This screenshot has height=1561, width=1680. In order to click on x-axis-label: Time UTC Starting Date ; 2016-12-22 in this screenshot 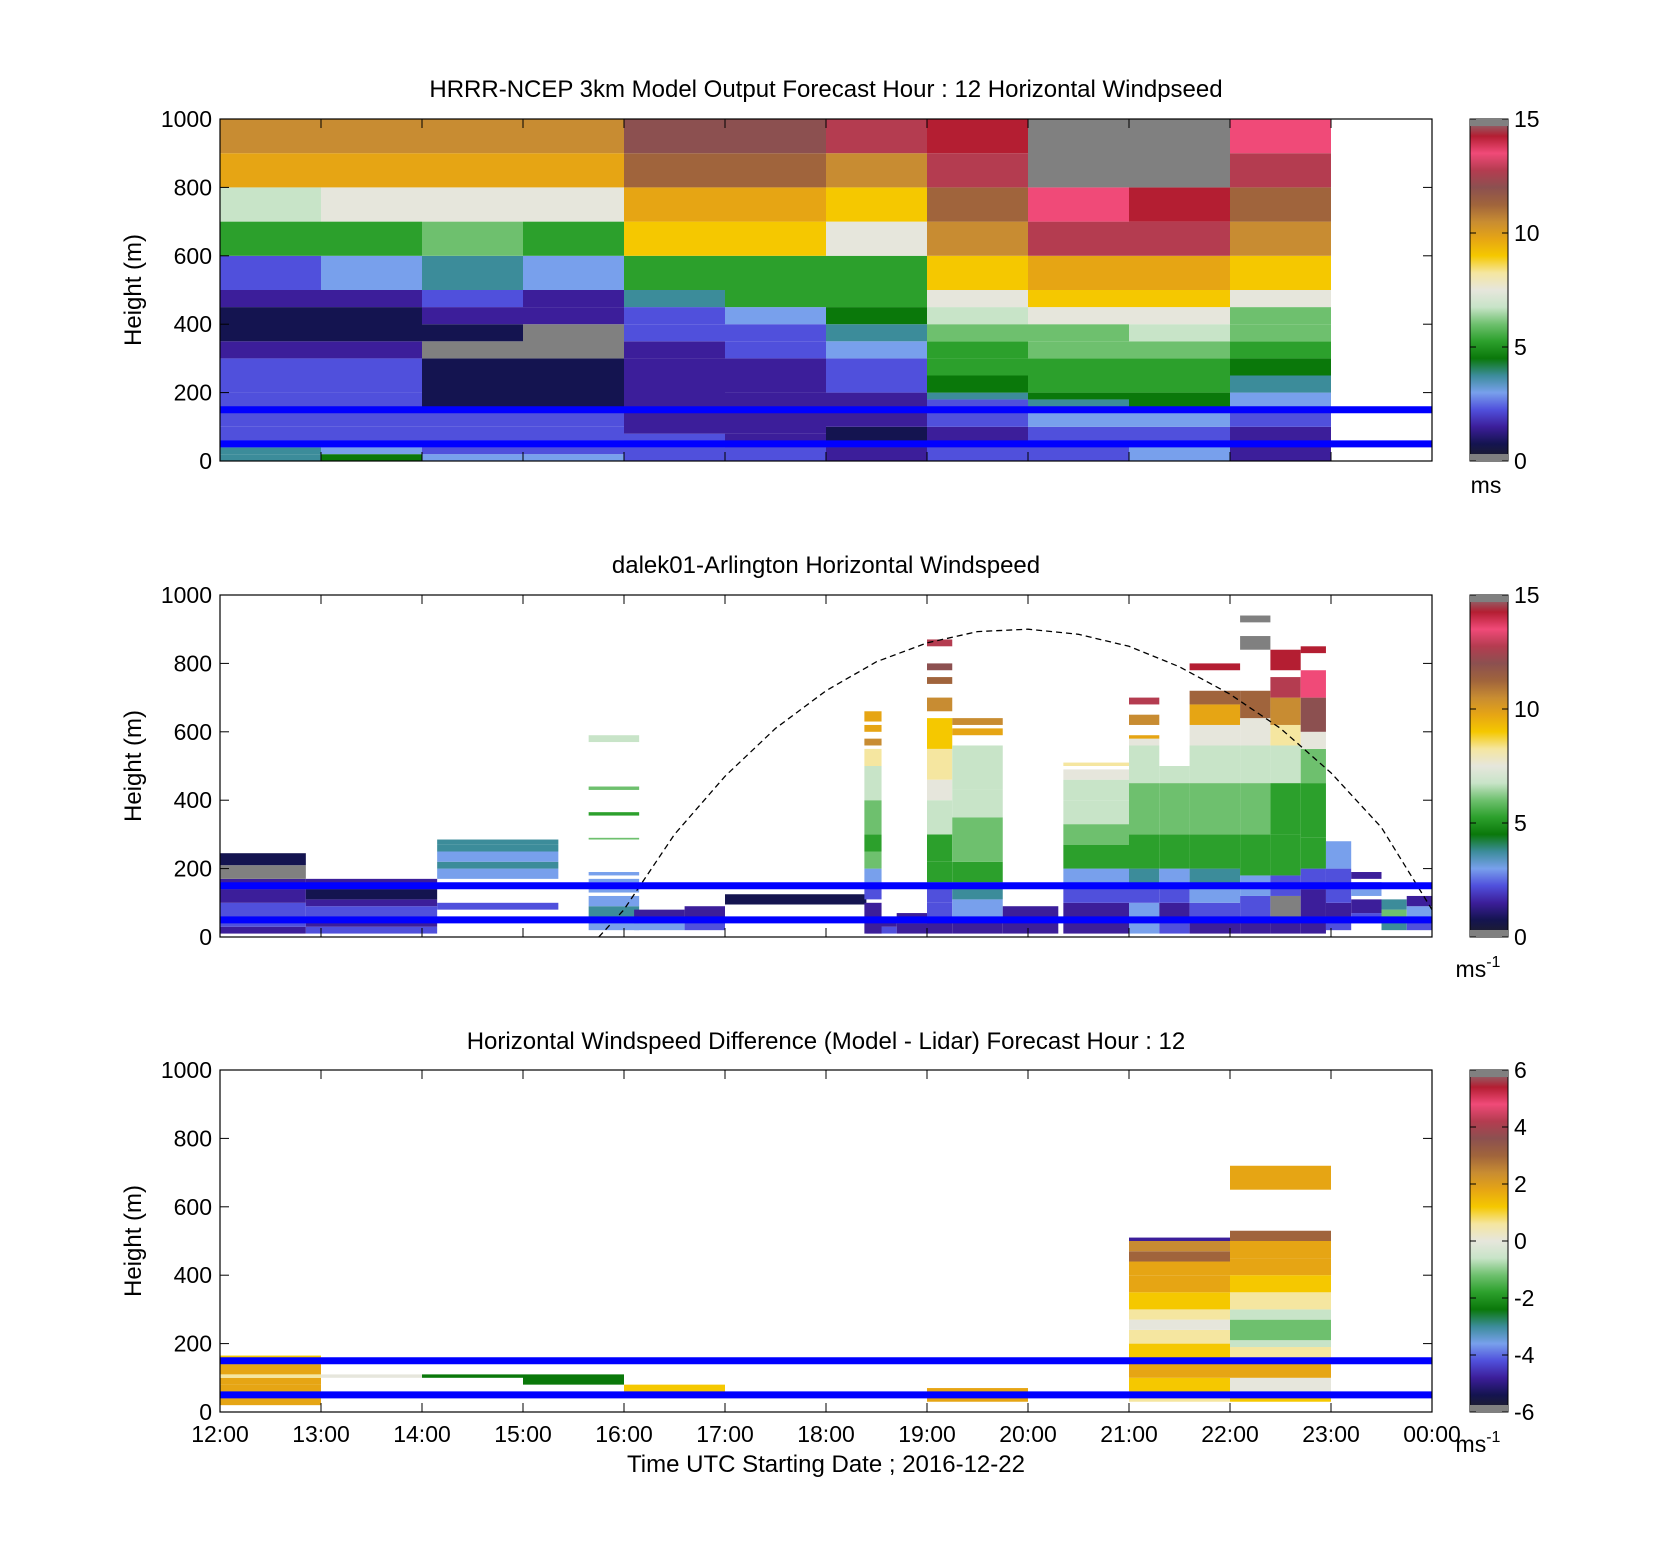, I will do `click(826, 1464)`.